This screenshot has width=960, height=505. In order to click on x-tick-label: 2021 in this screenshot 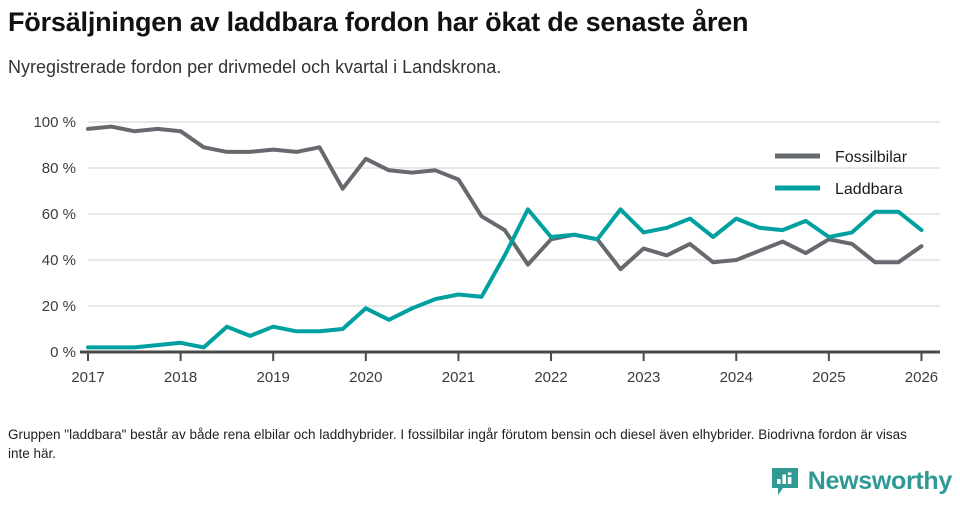, I will do `click(458, 377)`.